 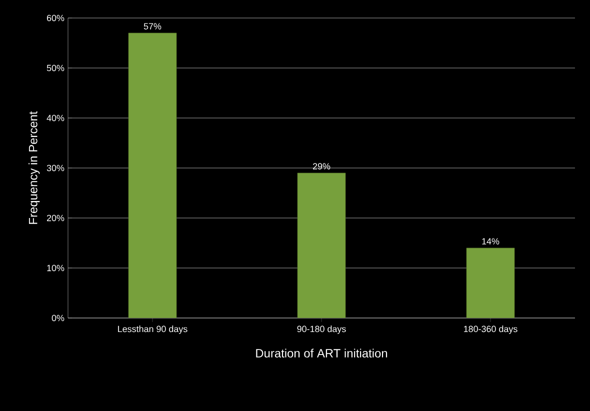 I want to click on y-tick-label: 60%, so click(x=55, y=18).